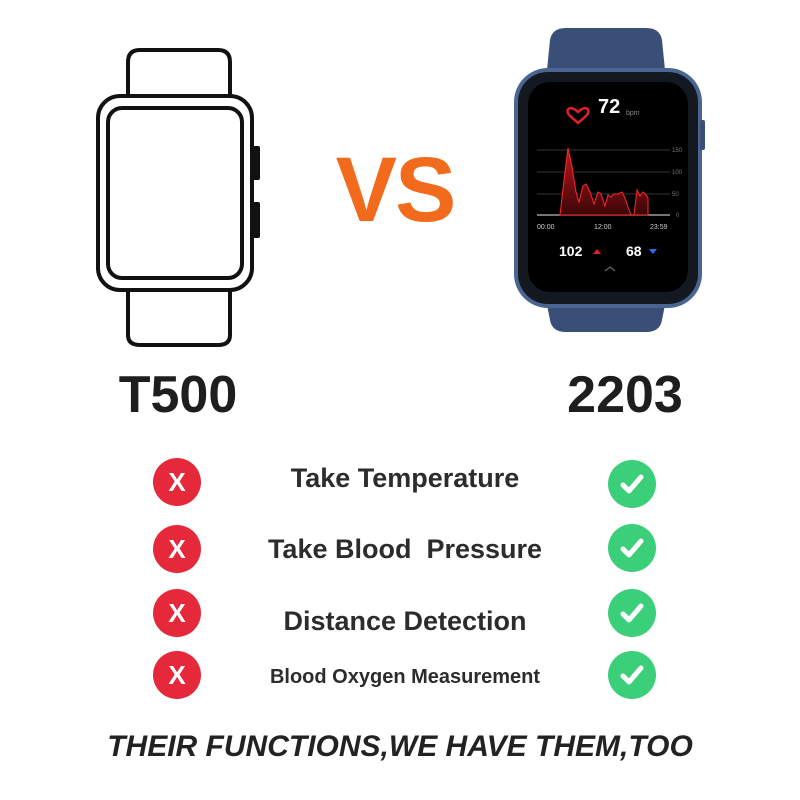  Describe the element at coordinates (405, 677) in the screenshot. I see `feature-label: Blood Oxygen Measurement` at that location.